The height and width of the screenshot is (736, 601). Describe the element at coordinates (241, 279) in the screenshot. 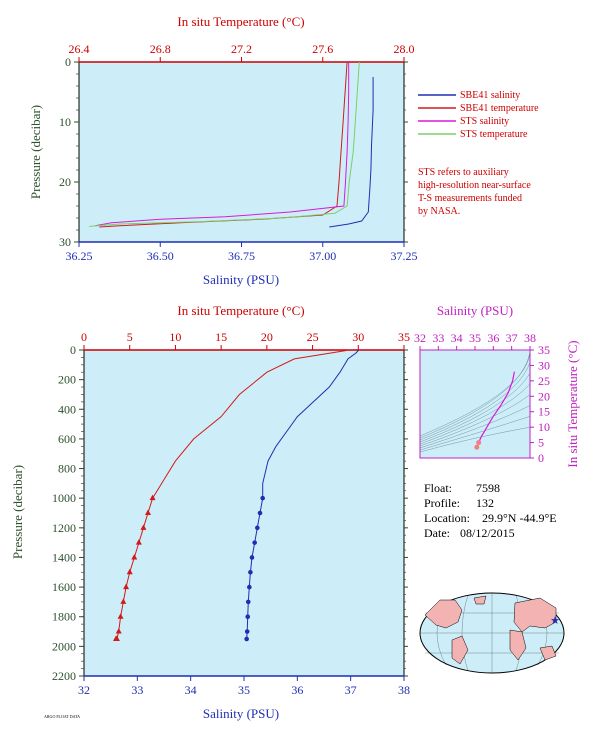

I see `top-salinity-axis-label: Salinity (PSU)` at that location.